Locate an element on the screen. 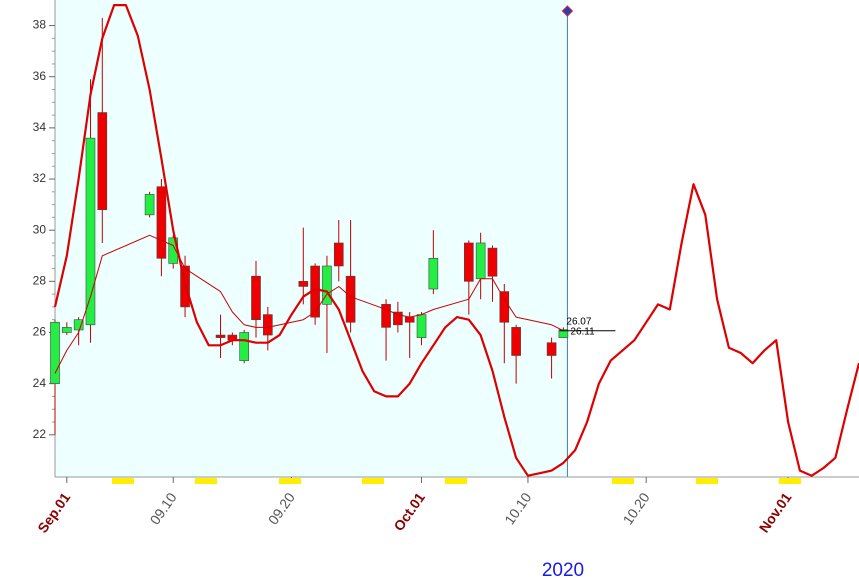 This screenshot has height=586, width=859. x-tick-label: 09.20 is located at coordinates (281, 508).